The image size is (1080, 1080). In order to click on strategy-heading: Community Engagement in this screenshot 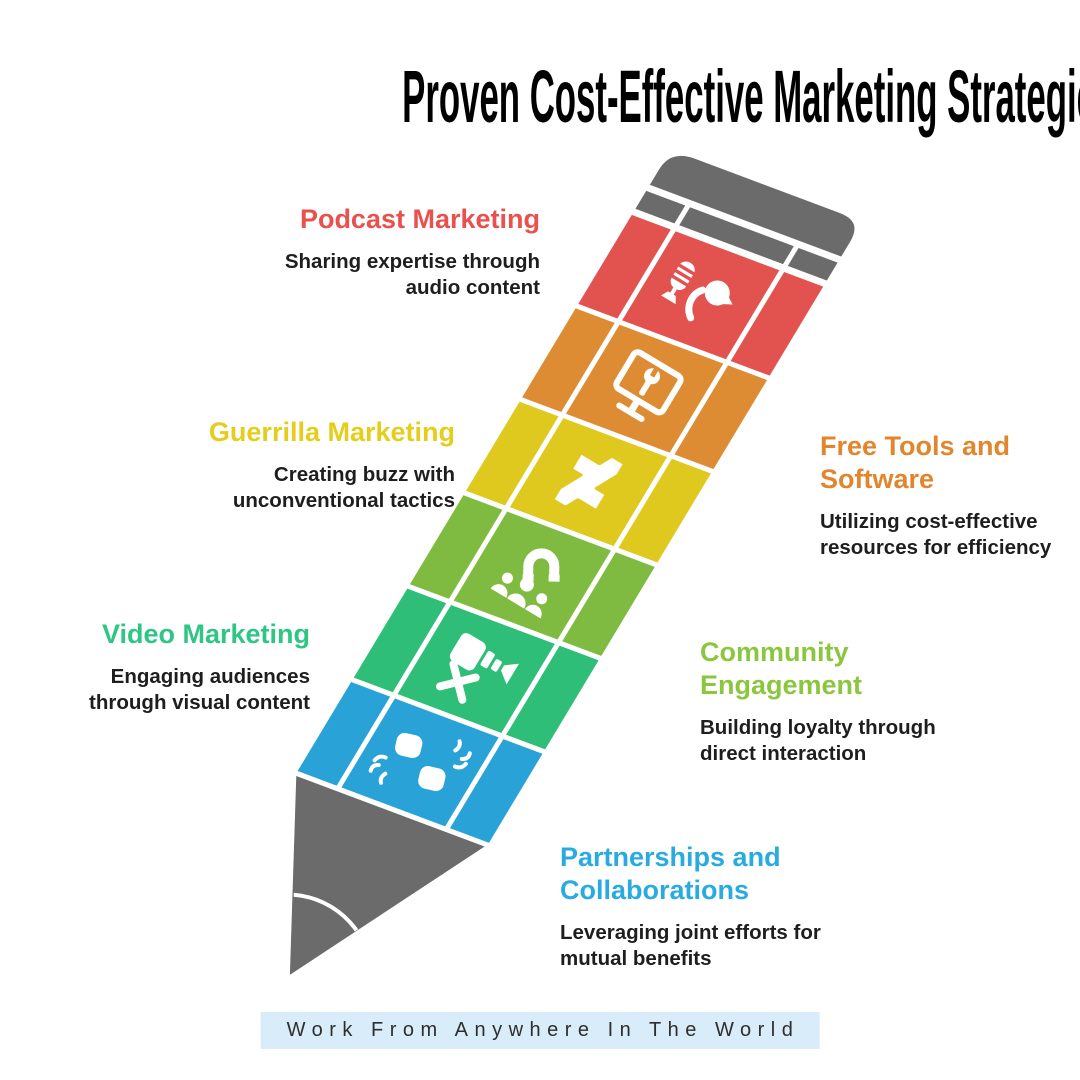, I will do `click(781, 668)`.